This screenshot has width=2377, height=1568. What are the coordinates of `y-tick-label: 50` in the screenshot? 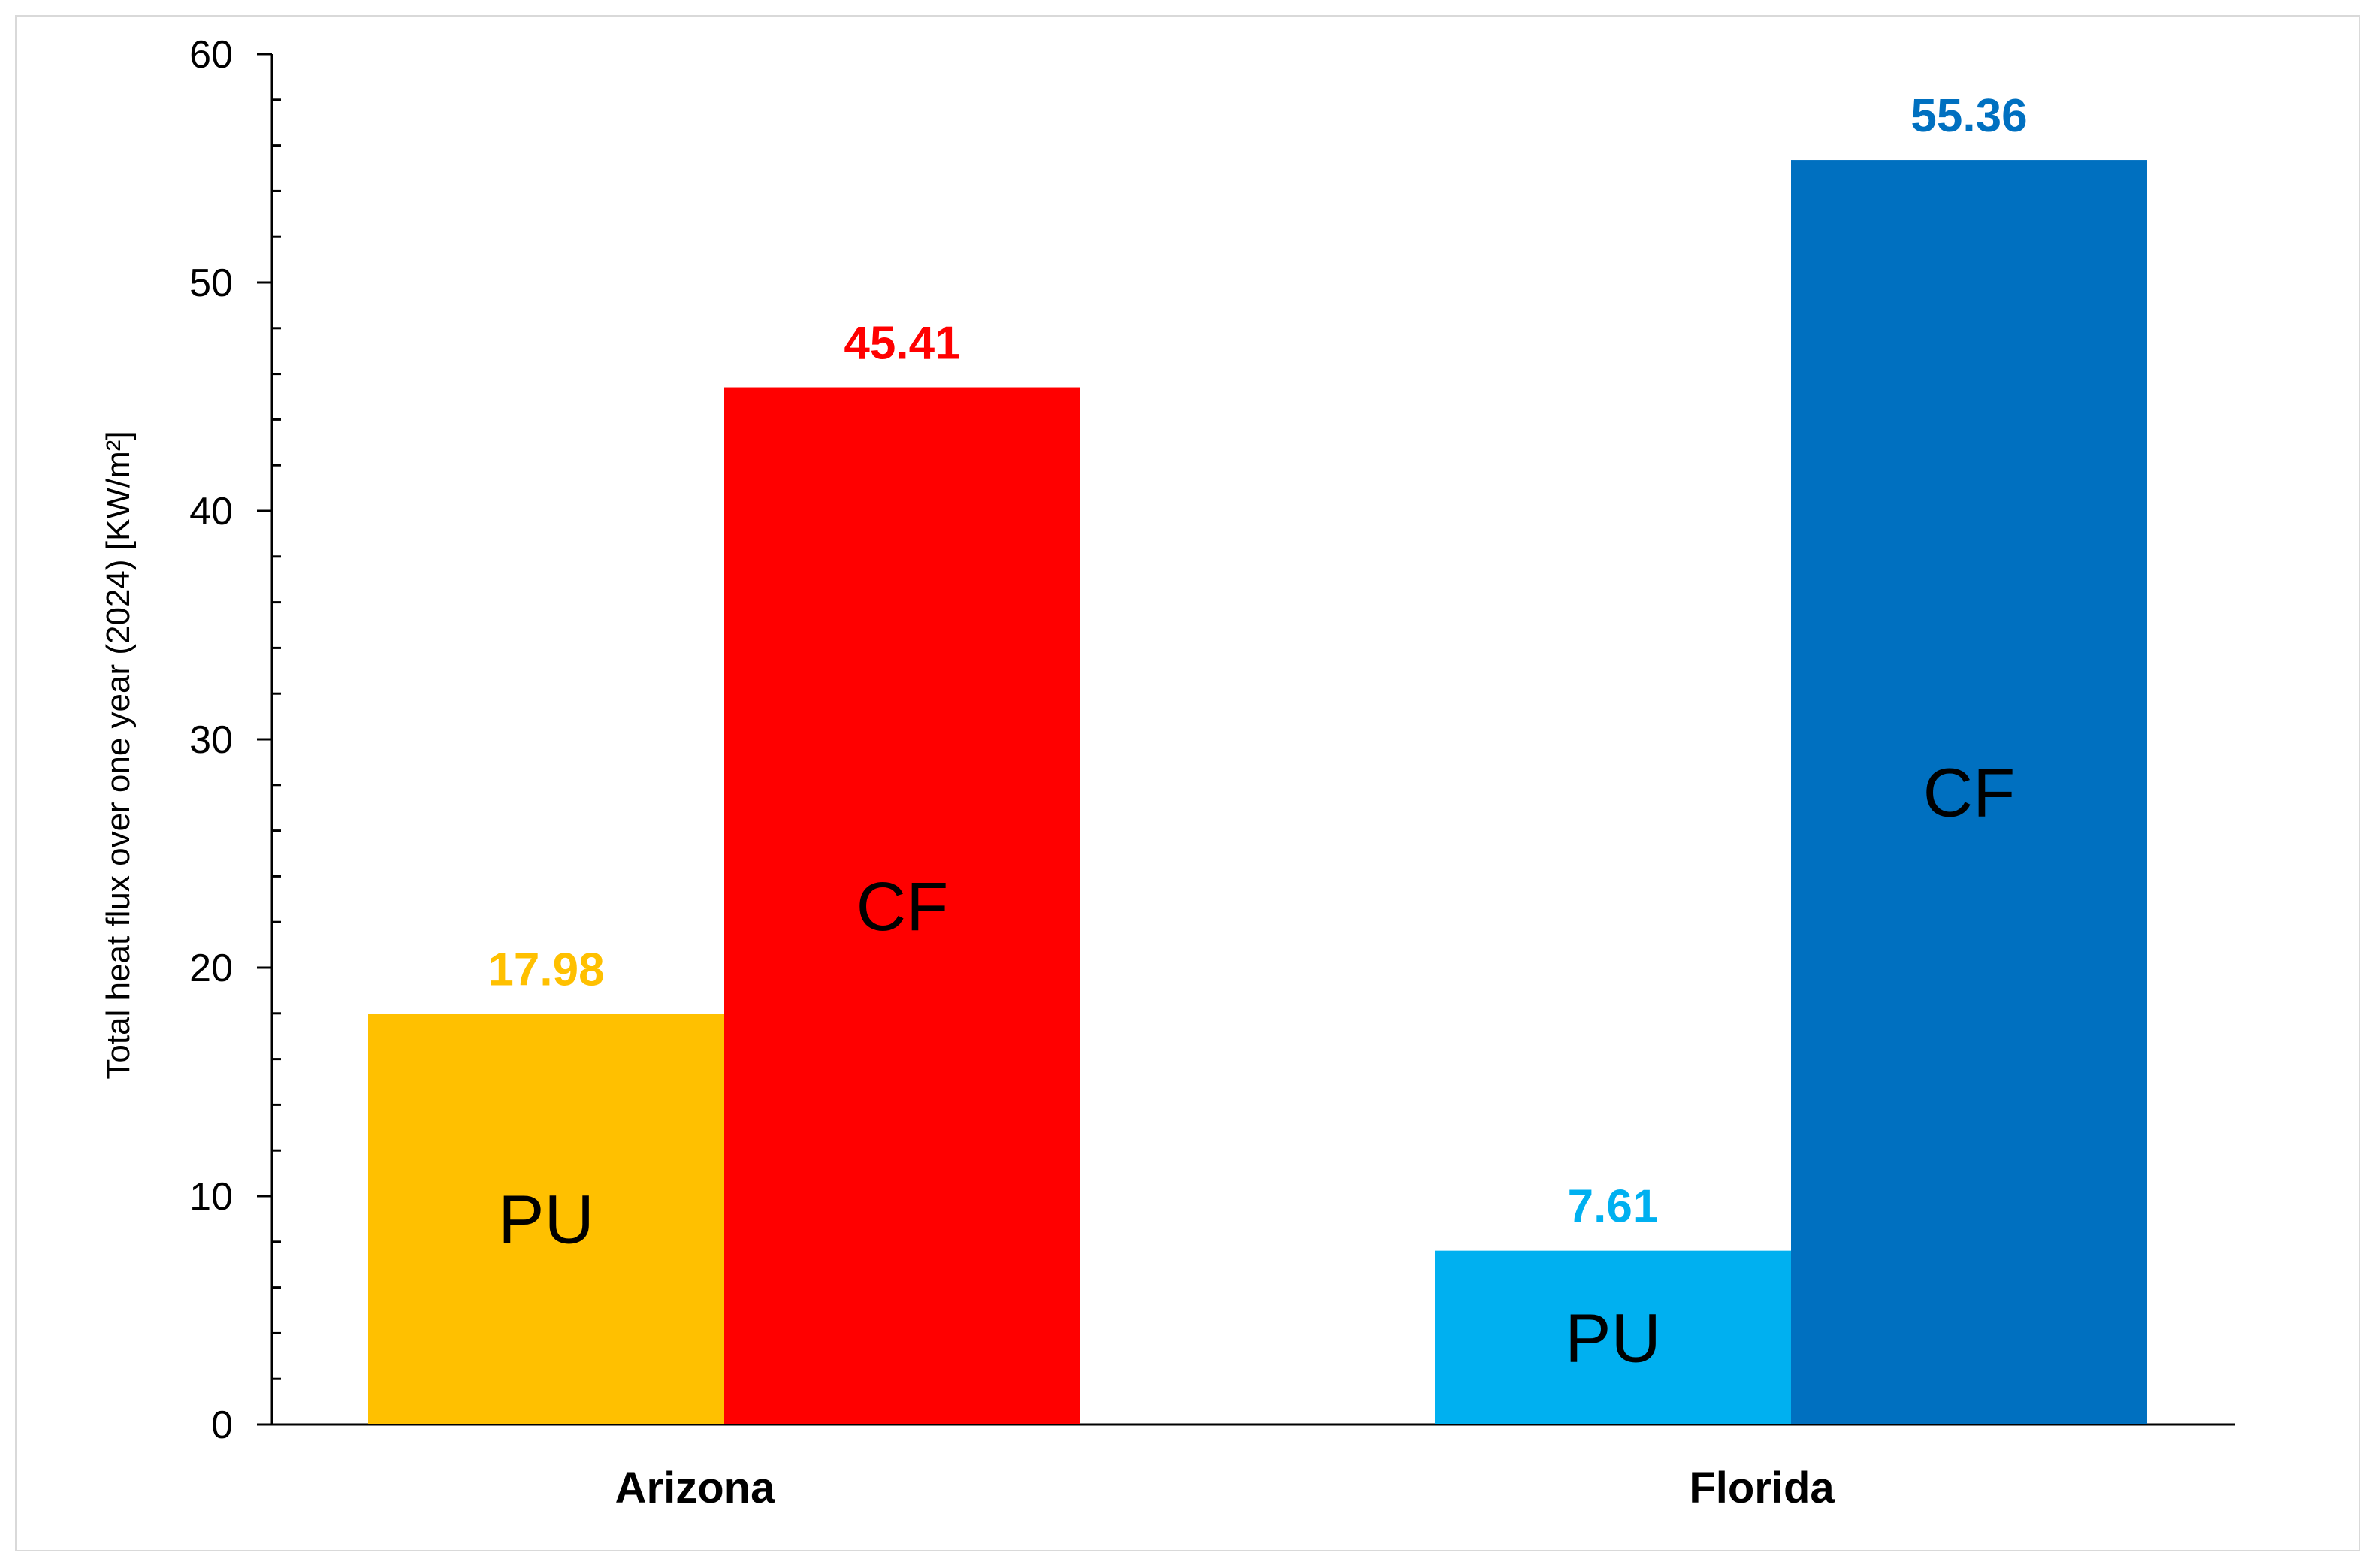 It's located at (211, 283).